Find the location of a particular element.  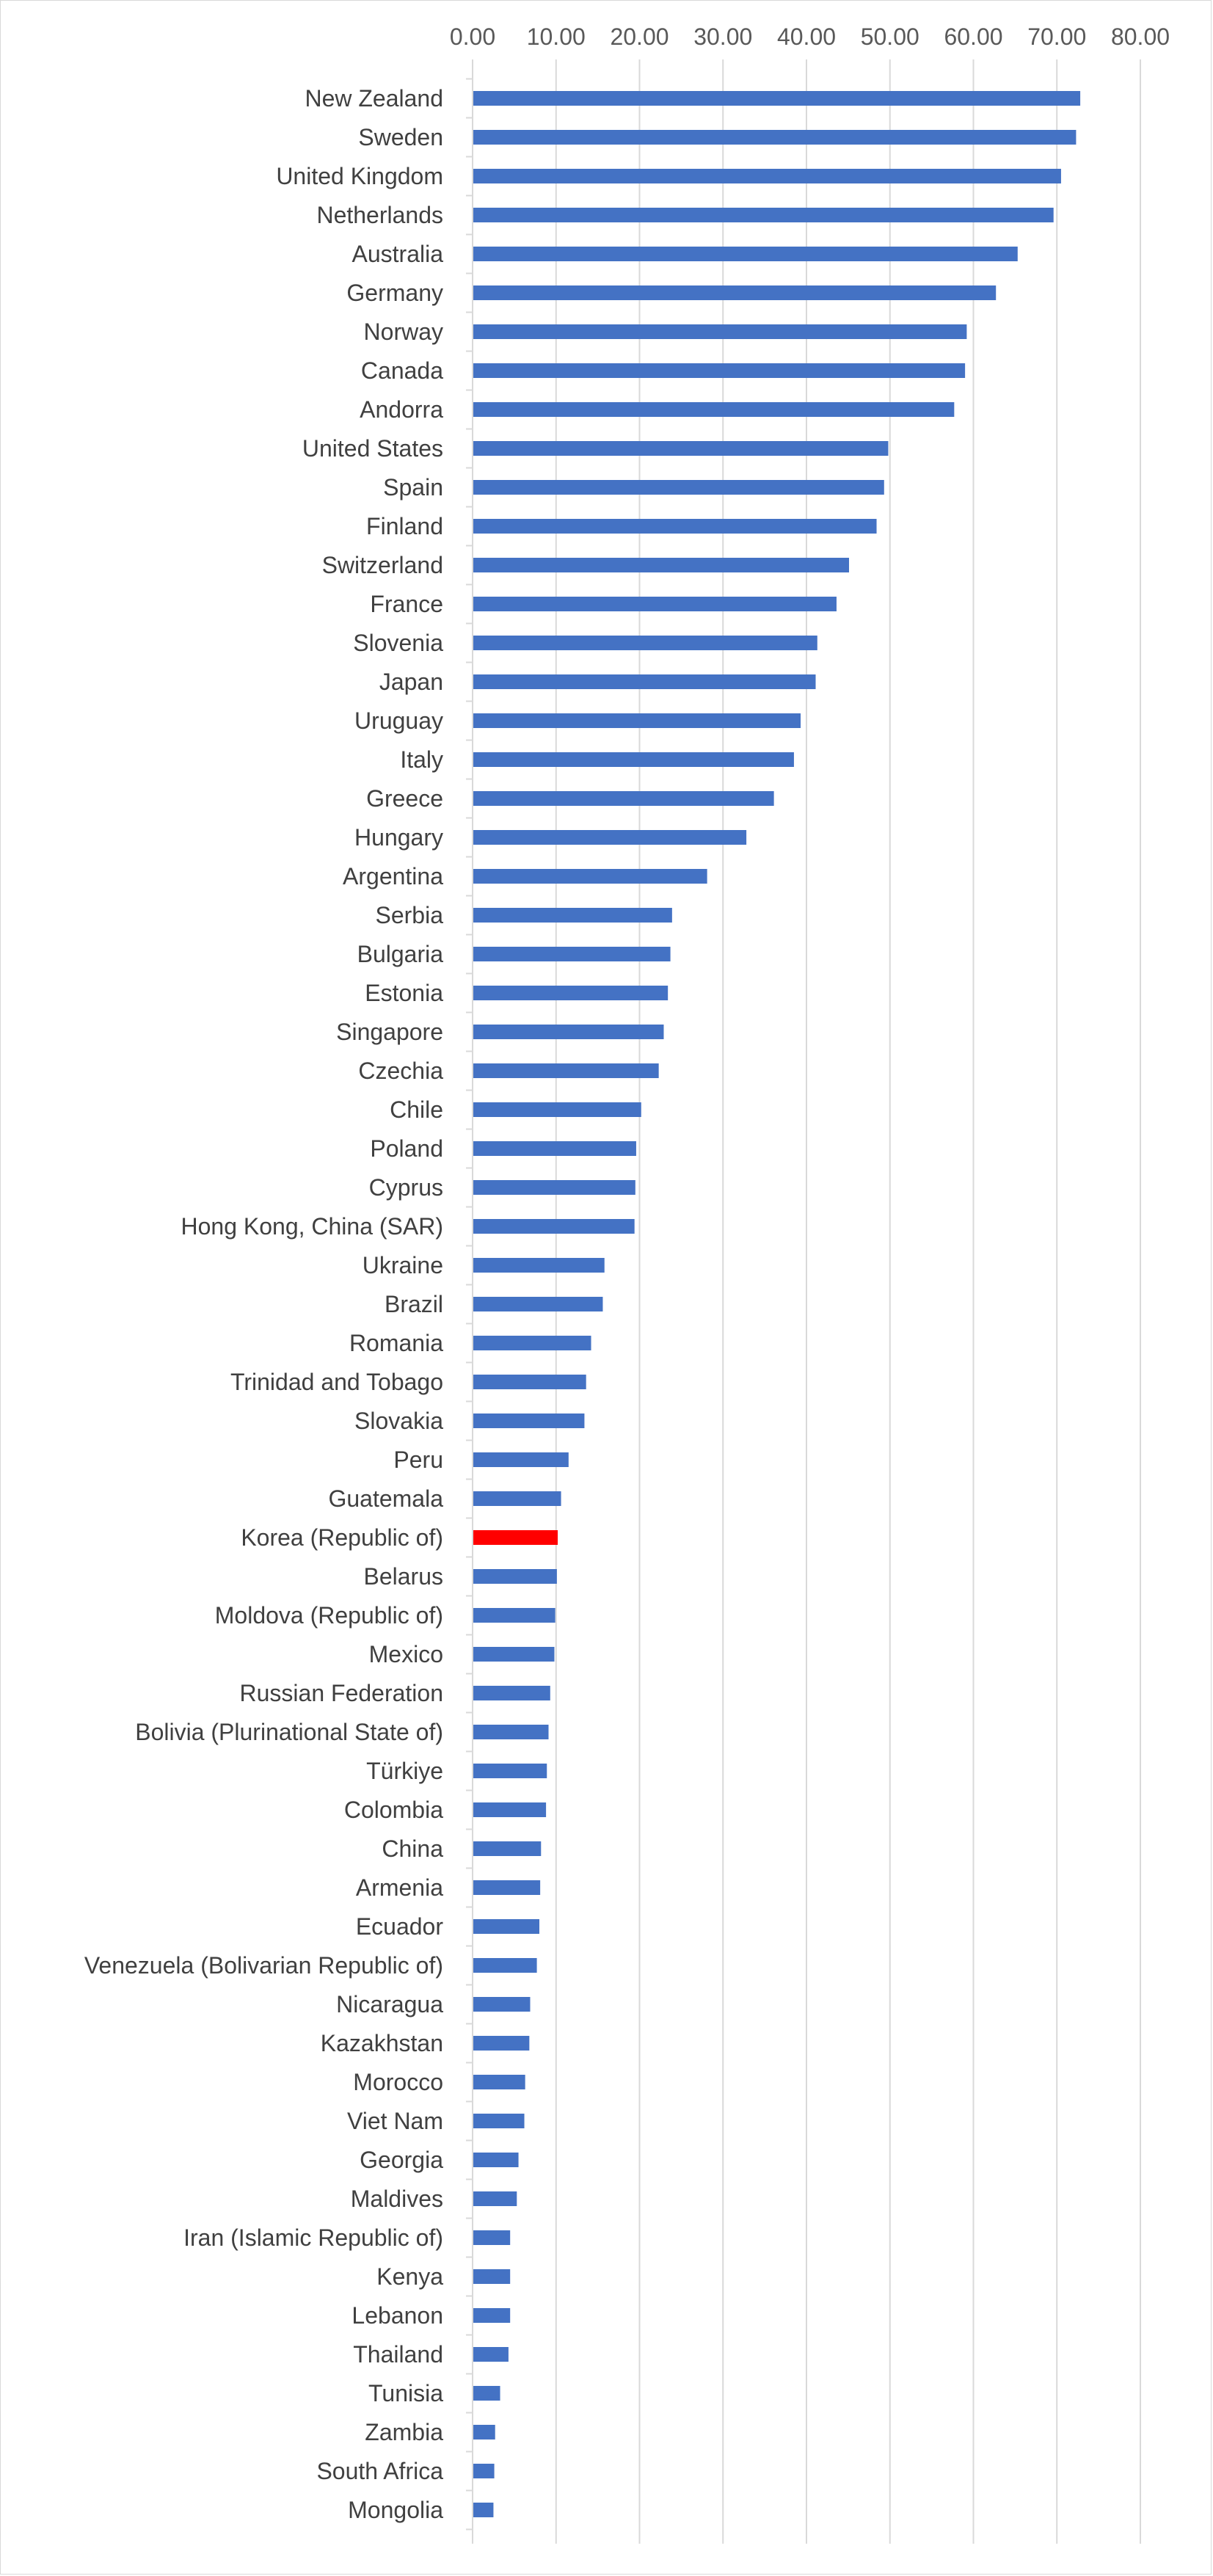

x-tick-label: 70.00 is located at coordinates (1056, 36).